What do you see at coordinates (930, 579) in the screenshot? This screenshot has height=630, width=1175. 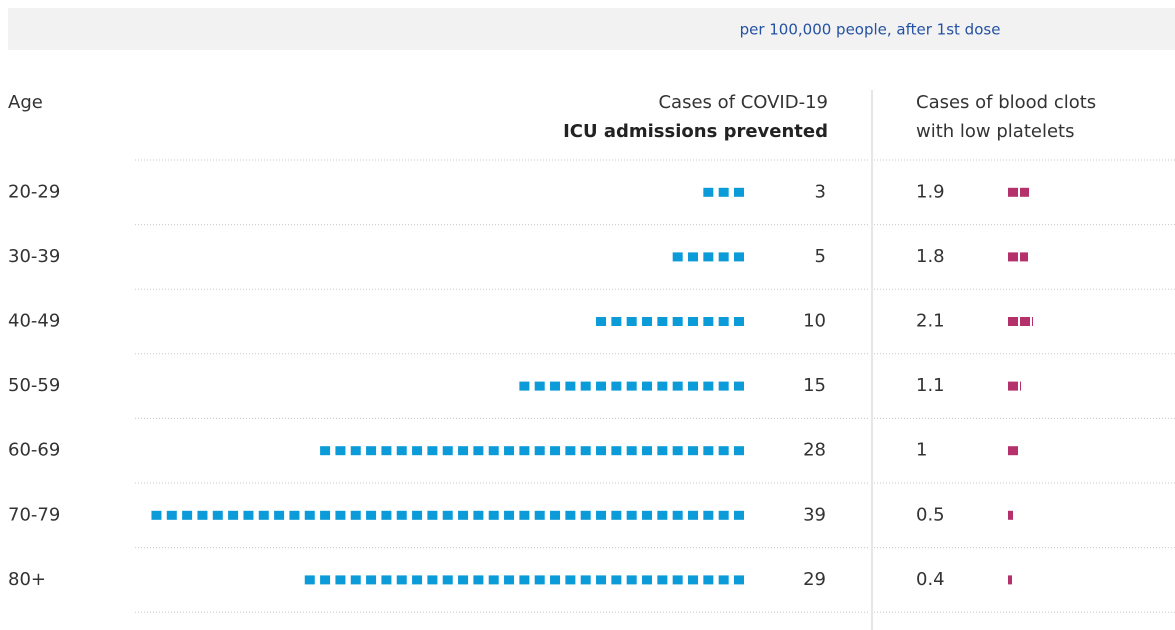 I see `value-label: 0.4` at bounding box center [930, 579].